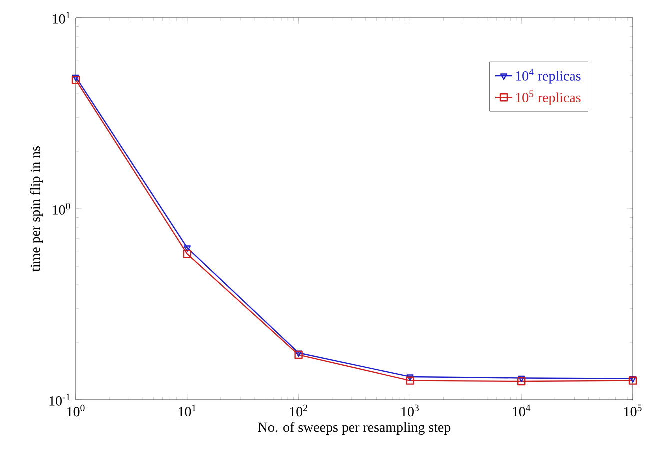 The image size is (647, 458). Describe the element at coordinates (61, 18) in the screenshot. I see `y-tick-label: 10$^{1}$` at that location.